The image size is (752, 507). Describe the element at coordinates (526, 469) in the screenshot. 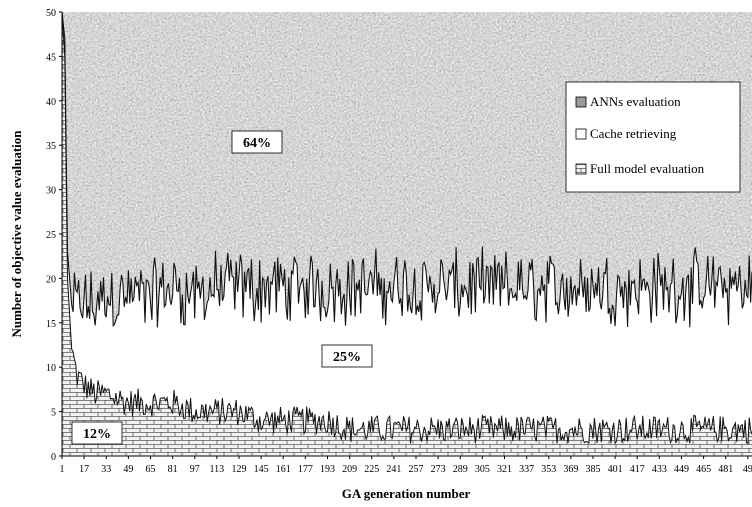

I see `x-tick-label: 337` at that location.